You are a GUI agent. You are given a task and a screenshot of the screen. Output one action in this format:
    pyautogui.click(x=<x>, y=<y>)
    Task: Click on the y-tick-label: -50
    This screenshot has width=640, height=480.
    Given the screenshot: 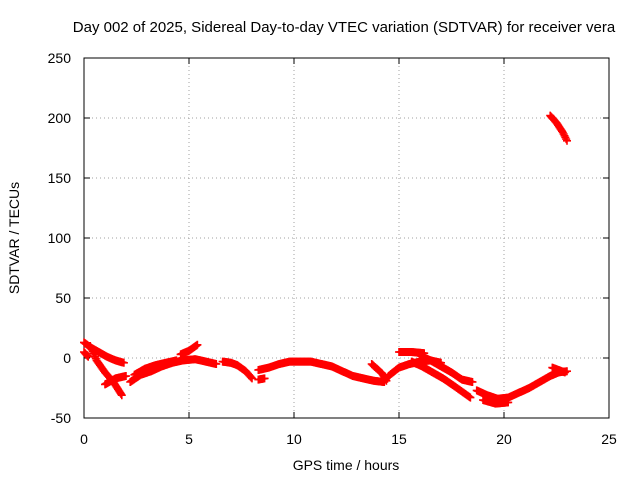 What is the action you would take?
    pyautogui.click(x=61, y=418)
    